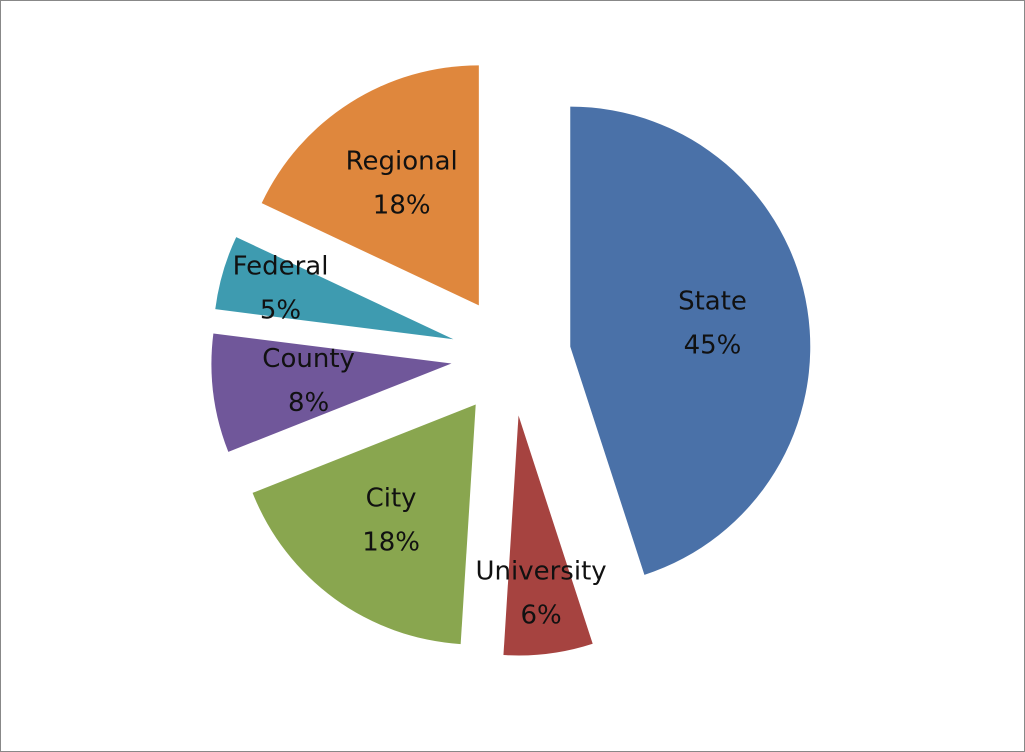  What do you see at coordinates (541, 572) in the screenshot?
I see `slice-label: University` at bounding box center [541, 572].